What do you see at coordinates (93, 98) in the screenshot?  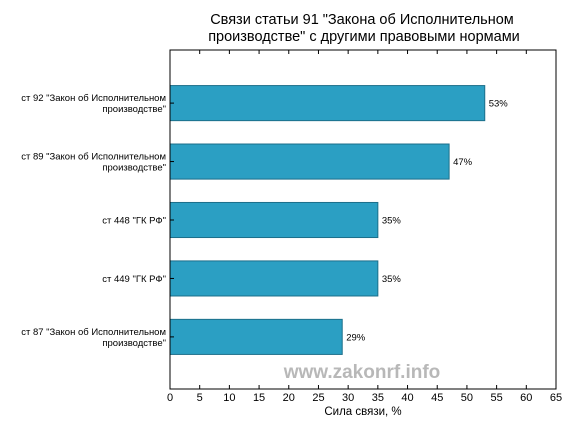 I see `category-label-0-line-0: ст 92 "Закон об Исполнительном` at bounding box center [93, 98].